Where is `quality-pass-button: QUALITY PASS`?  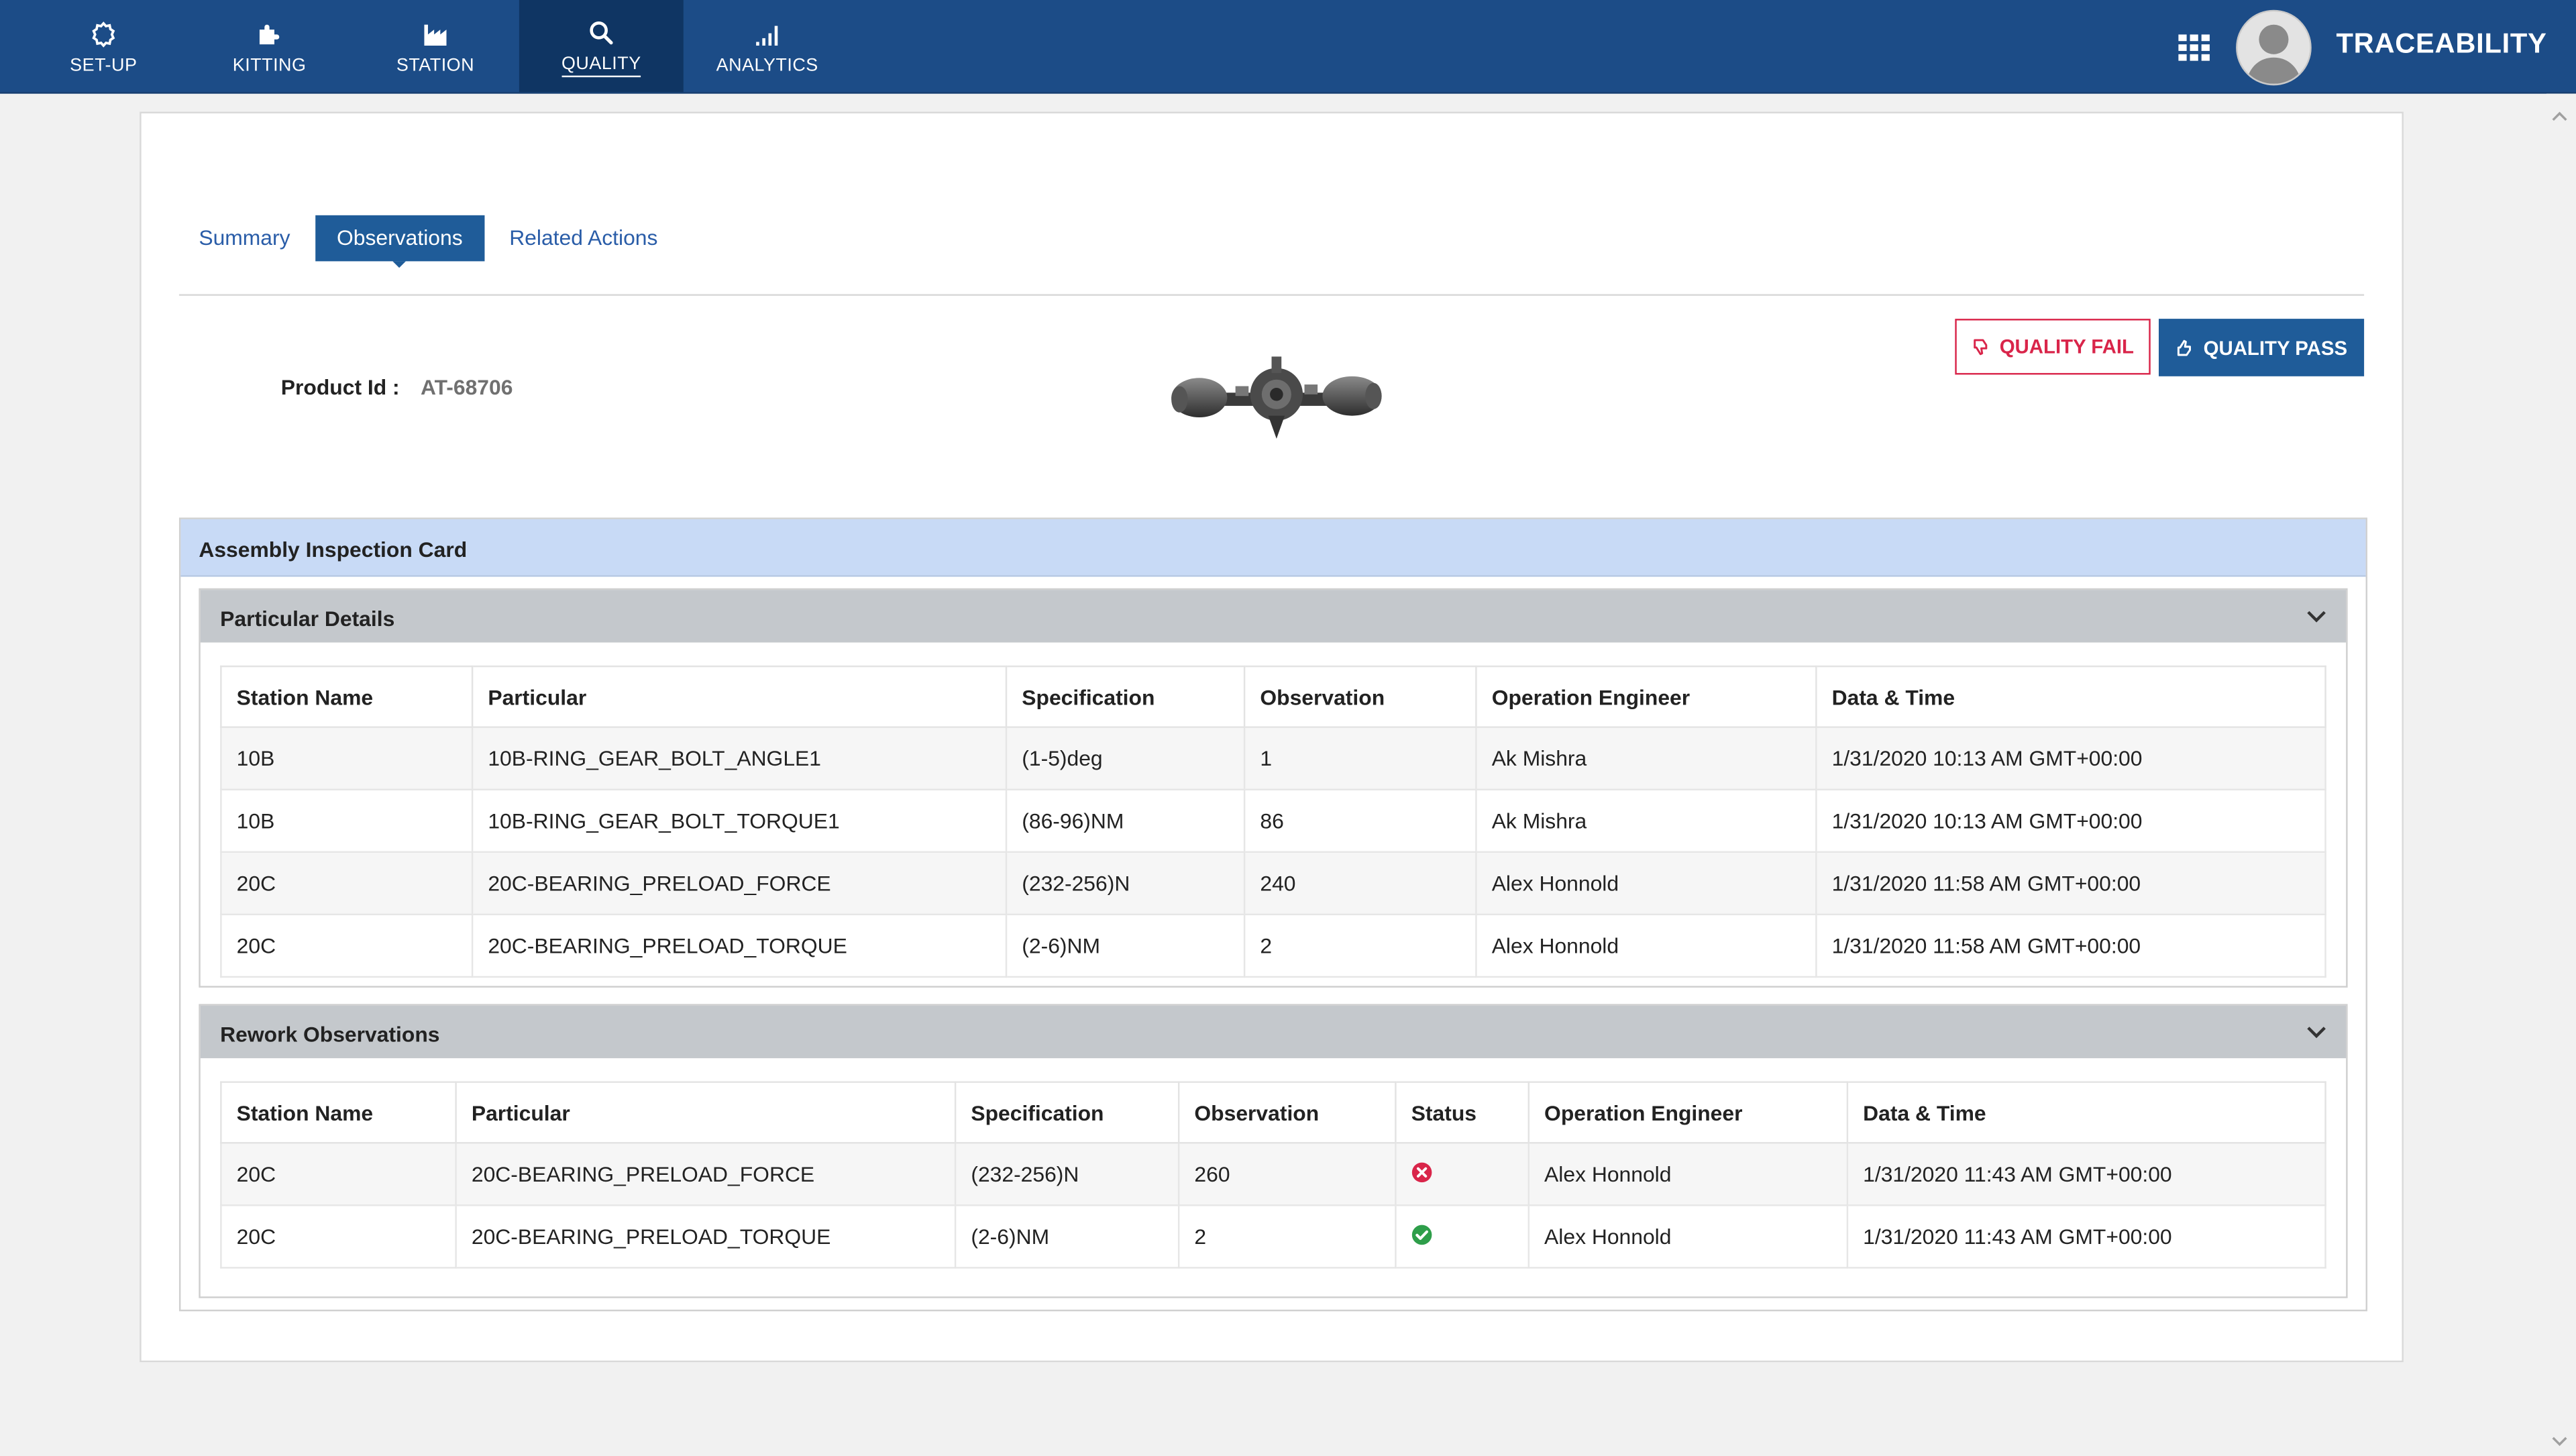
quality-pass-button: QUALITY PASS is located at coordinates (2261, 347).